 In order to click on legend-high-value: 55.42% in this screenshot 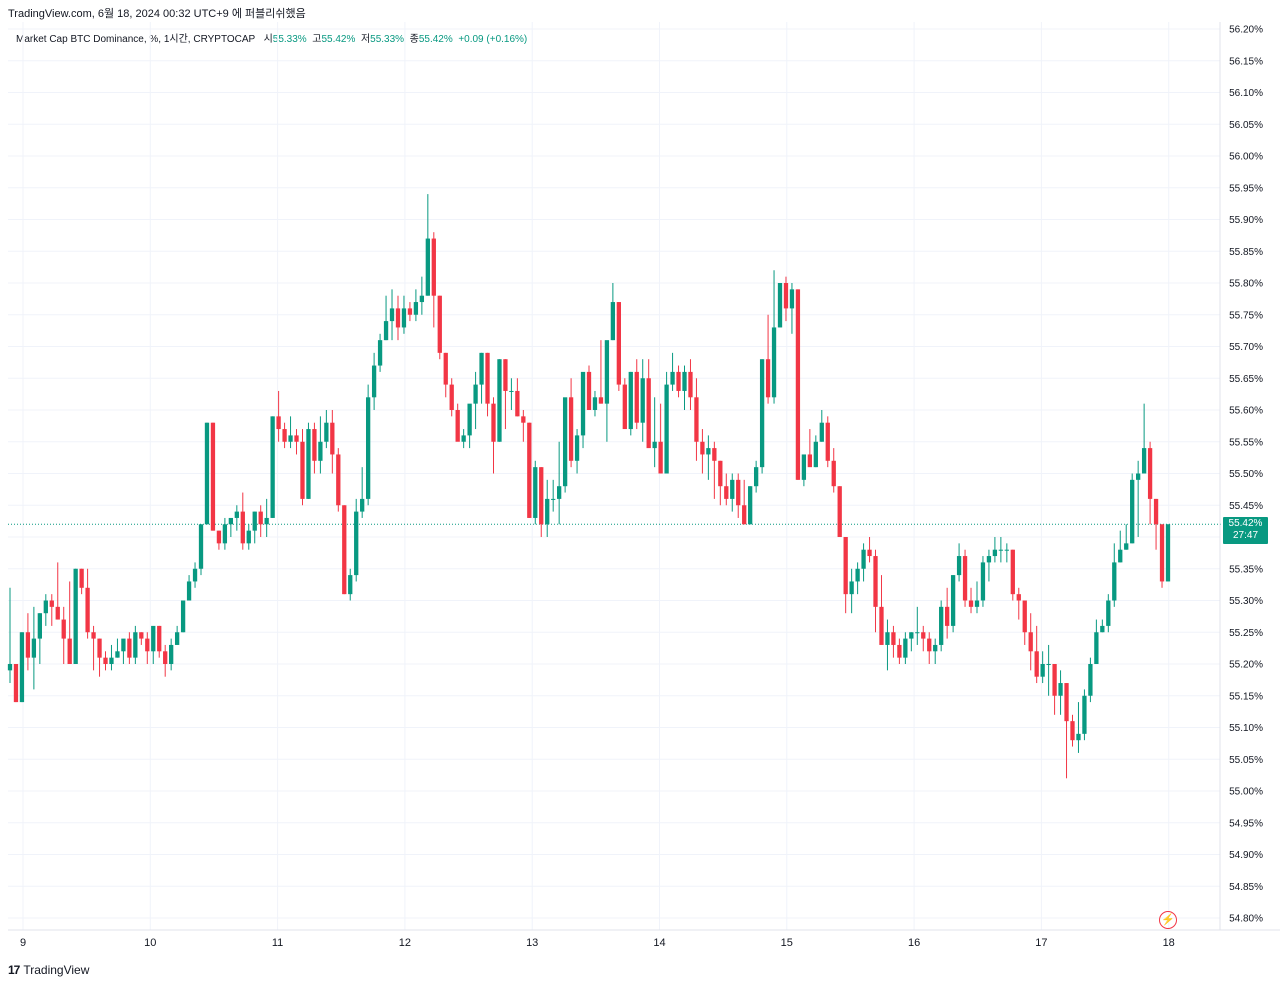, I will do `click(338, 39)`.